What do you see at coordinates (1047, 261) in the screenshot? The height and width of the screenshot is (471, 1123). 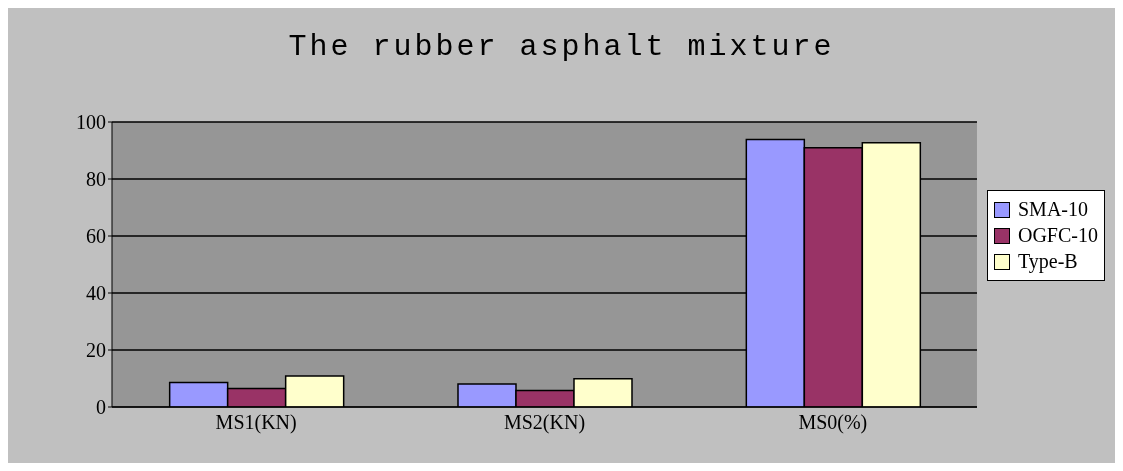 I see `legend-label: Type-B` at bounding box center [1047, 261].